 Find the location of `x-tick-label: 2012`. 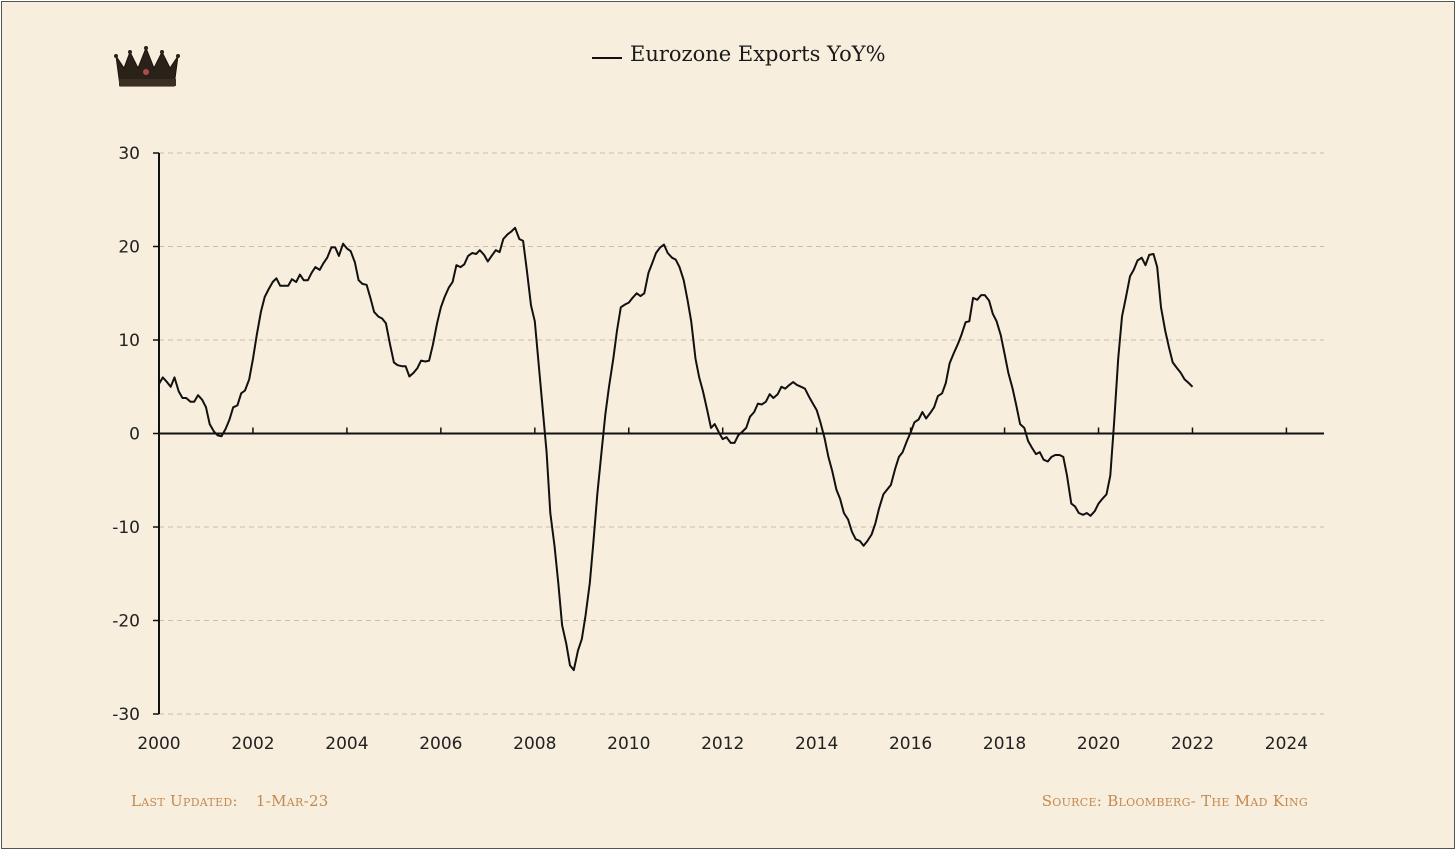

x-tick-label: 2012 is located at coordinates (722, 744).